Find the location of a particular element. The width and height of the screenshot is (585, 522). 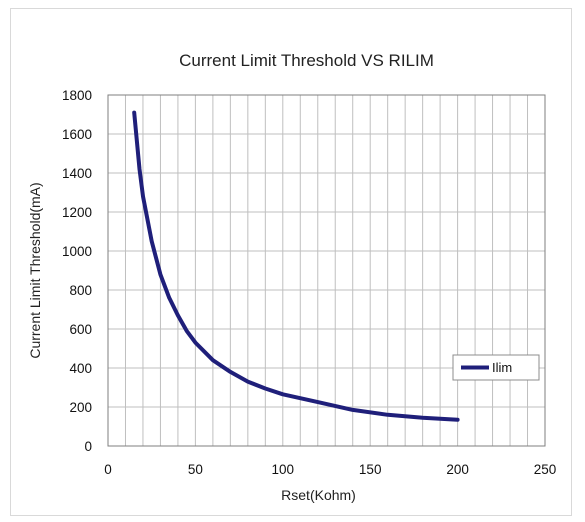

x-tick-label: 0 is located at coordinates (108, 469).